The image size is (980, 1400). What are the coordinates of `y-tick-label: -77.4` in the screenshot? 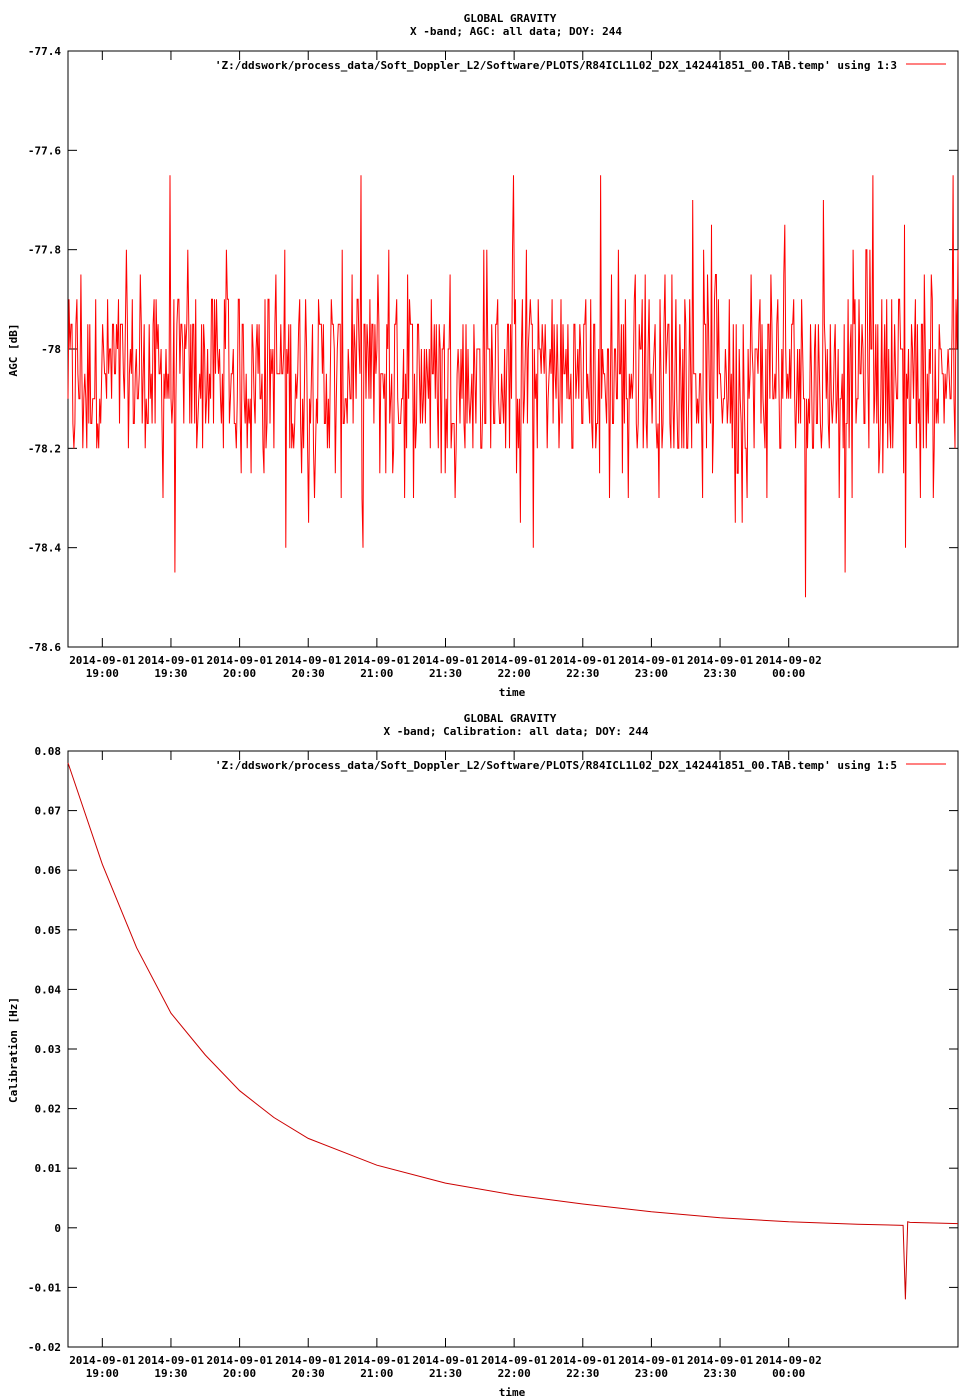 It's located at (44, 51).